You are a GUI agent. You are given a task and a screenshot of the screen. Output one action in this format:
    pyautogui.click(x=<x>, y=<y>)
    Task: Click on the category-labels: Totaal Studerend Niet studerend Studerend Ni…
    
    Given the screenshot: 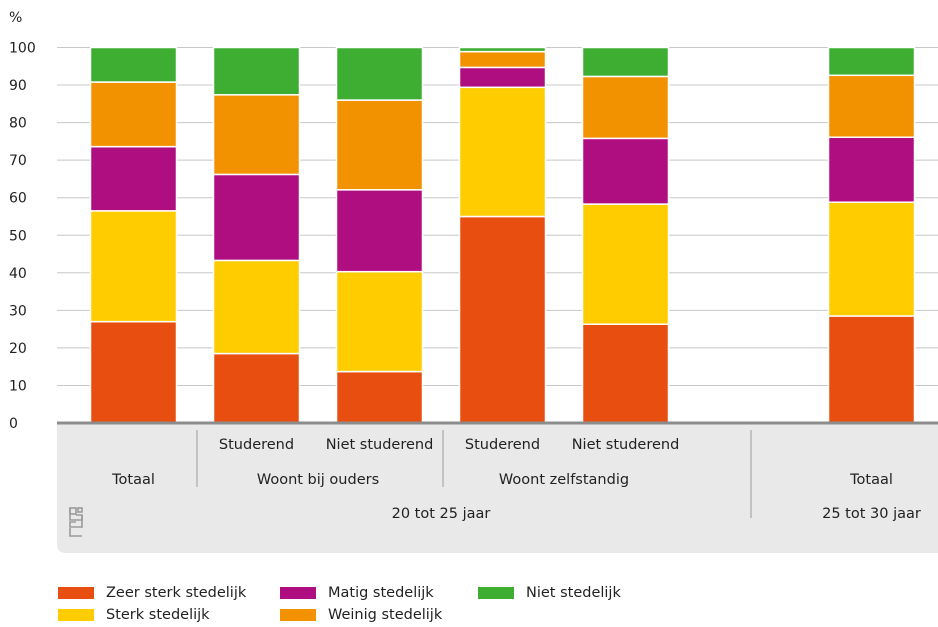 What is the action you would take?
    pyautogui.click(x=516, y=479)
    